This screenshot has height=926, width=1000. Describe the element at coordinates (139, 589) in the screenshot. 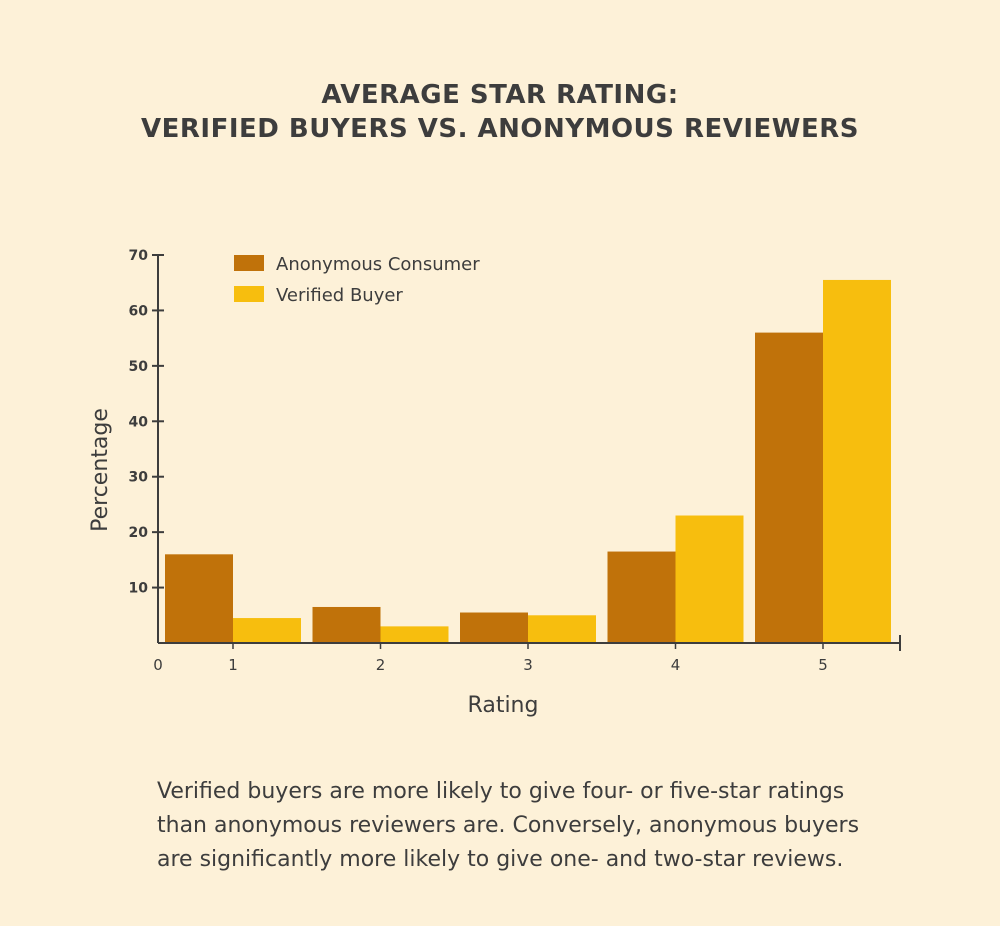

I see `y-tick-label-10: 10` at that location.